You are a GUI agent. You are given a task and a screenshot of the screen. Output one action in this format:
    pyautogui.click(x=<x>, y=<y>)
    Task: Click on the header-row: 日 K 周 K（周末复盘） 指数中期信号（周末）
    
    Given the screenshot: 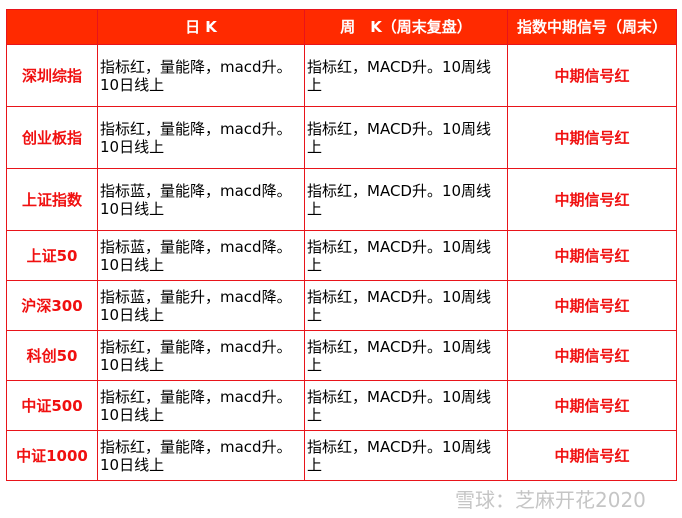 What is the action you would take?
    pyautogui.click(x=341, y=27)
    